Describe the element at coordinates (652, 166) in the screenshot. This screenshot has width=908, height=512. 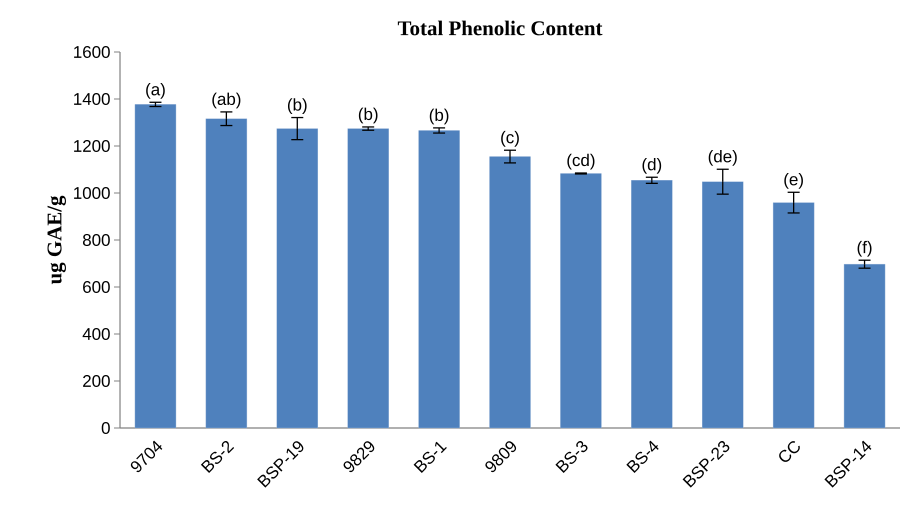
I see `annotation: (d)` at that location.